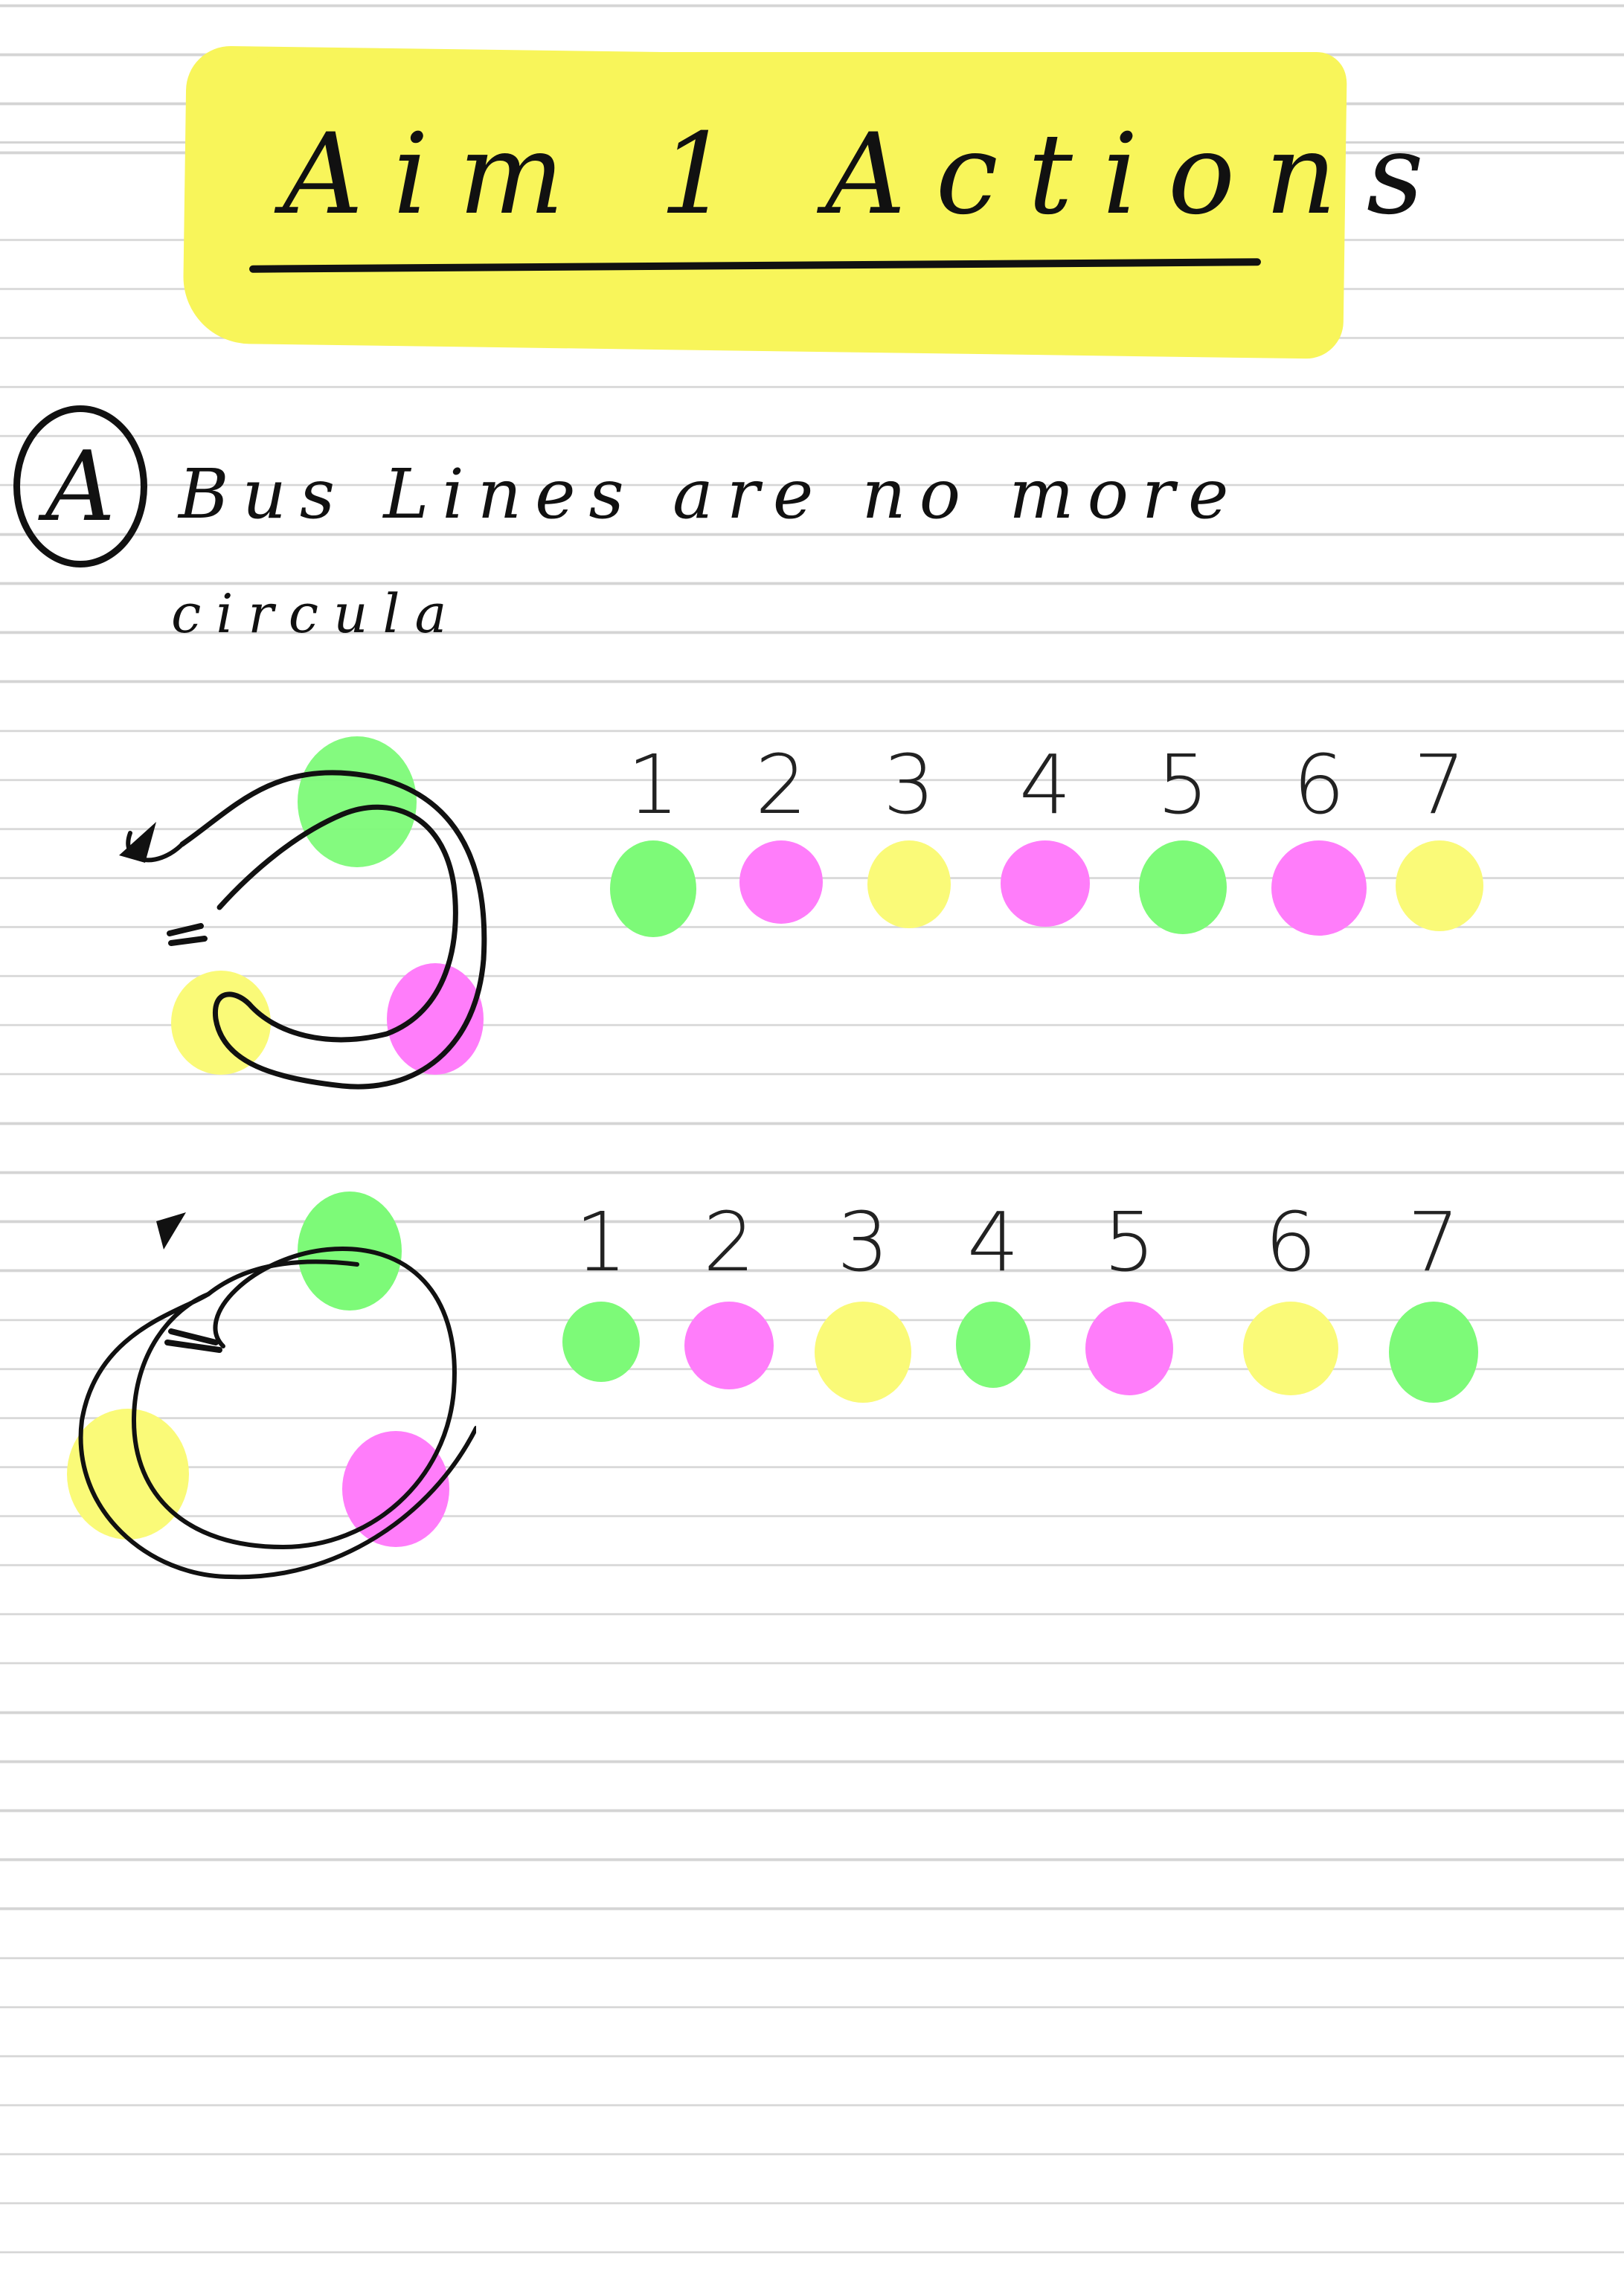 This screenshot has width=1624, height=2296. I want to click on page-title: Aim 1 Actions, so click(868, 174).